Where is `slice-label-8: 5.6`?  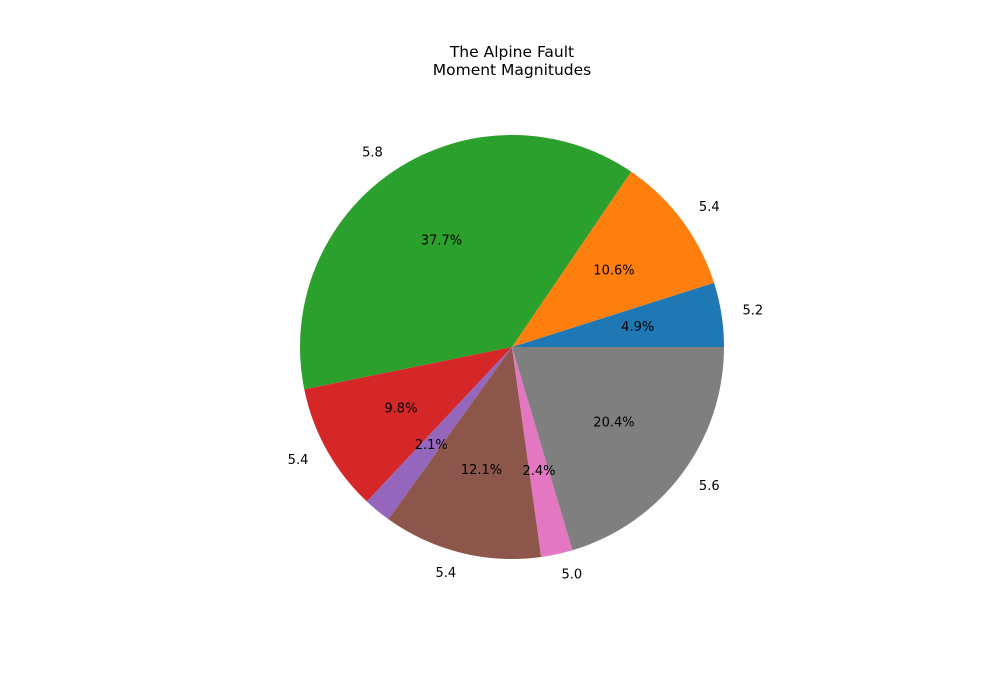 slice-label-8: 5.6 is located at coordinates (709, 486).